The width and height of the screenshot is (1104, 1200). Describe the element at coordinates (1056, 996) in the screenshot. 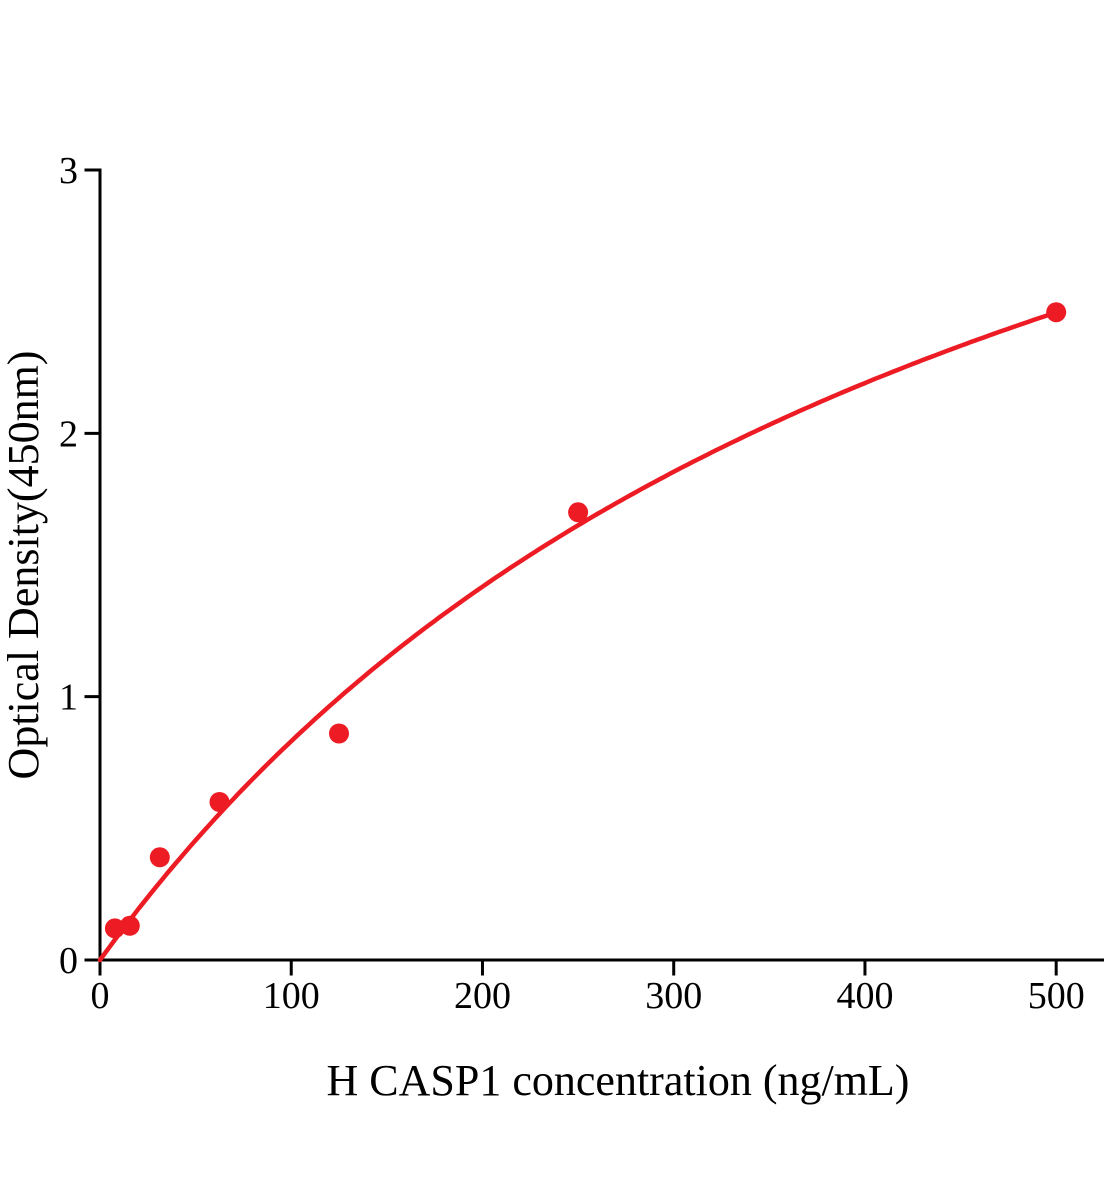

I see `x-tick-label: 500` at that location.